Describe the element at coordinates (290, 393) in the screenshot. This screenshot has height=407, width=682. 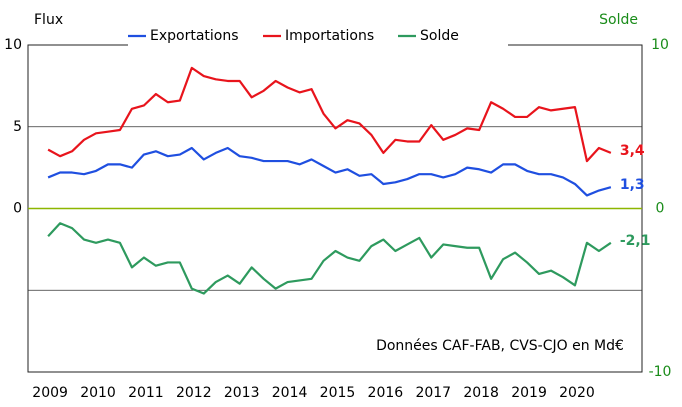
I see `x-tick-label: 2014` at that location.